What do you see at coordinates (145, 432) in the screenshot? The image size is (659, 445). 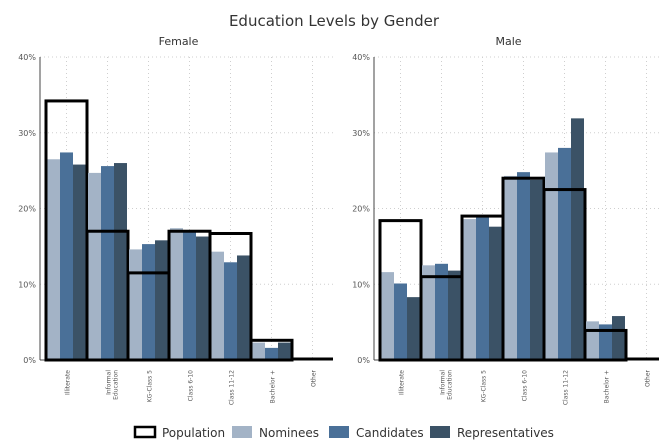 I see `legend-swatch-population` at bounding box center [145, 432].